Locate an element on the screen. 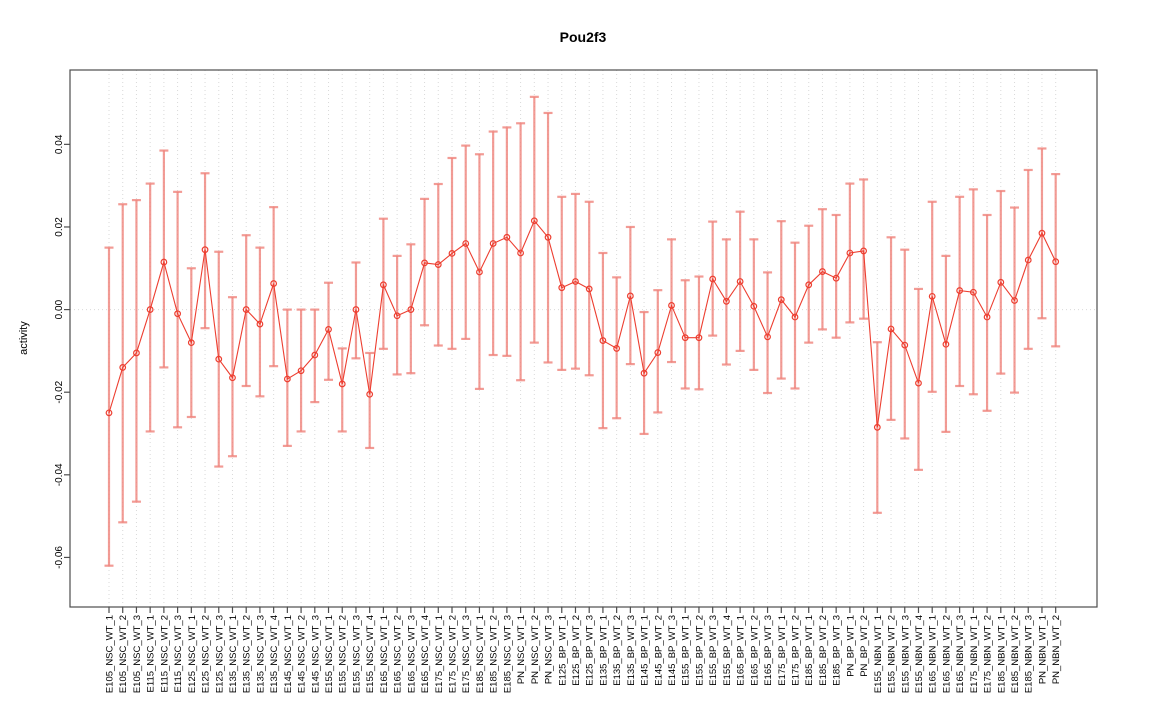 The image size is (1170, 720). y-tick-label: -0.06 is located at coordinates (59, 557).